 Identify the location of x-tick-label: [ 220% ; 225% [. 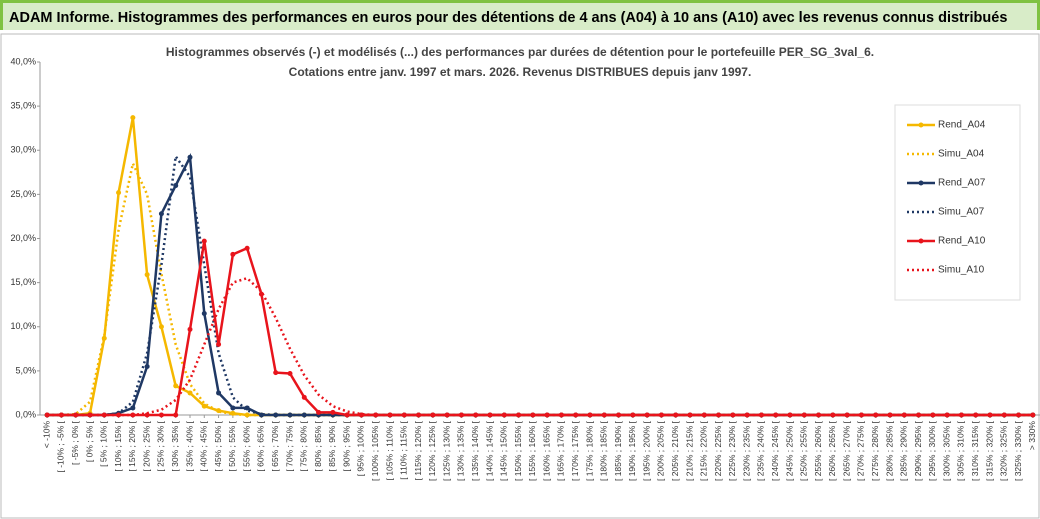
(718, 450).